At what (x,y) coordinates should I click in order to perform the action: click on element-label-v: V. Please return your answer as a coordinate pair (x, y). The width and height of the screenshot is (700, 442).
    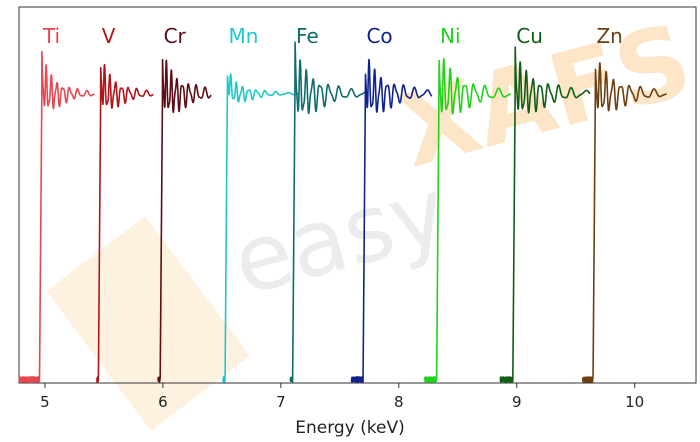
    Looking at the image, I should click on (109, 36).